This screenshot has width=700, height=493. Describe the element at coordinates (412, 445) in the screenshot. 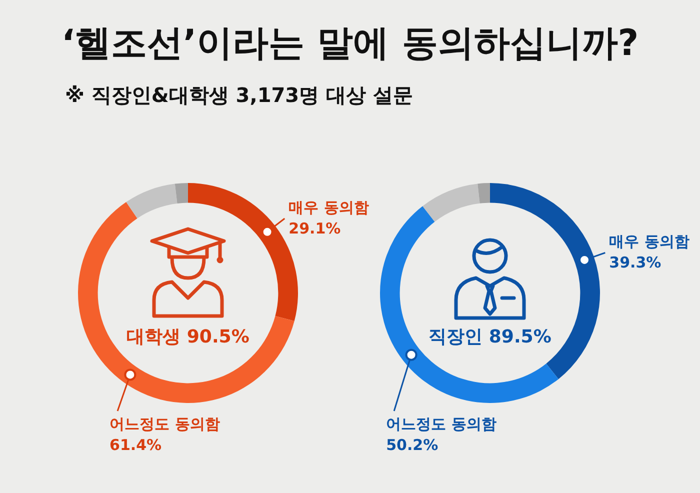

I see `data-label: 50.2%` at that location.